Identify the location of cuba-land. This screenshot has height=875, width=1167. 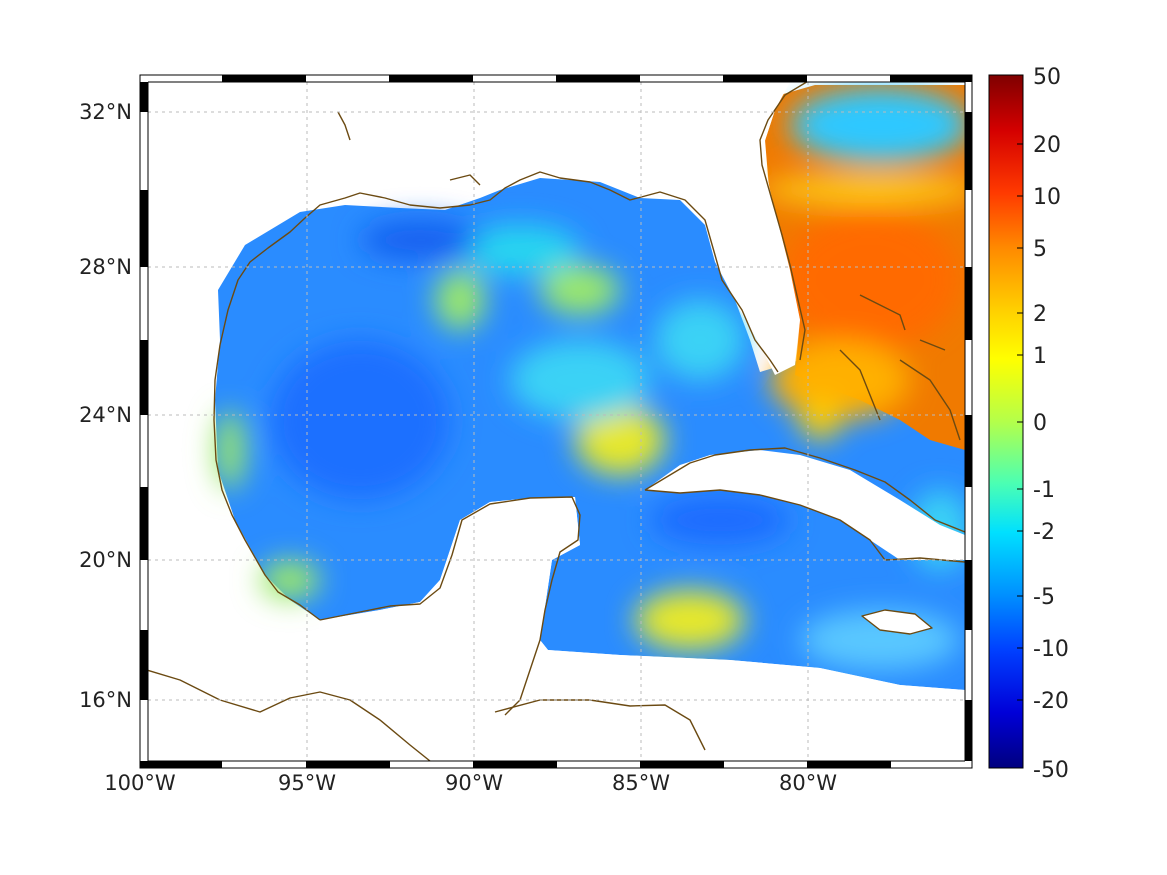
(805, 505).